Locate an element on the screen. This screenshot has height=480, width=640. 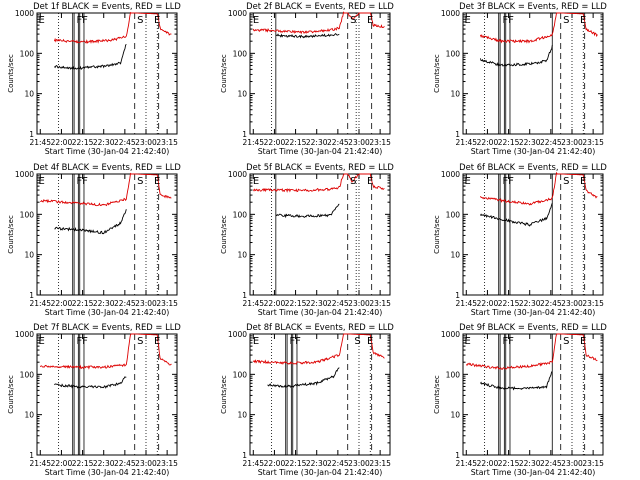
chart-title: Det 2f BLACK = Events, RED = LLD is located at coordinates (320, 6).